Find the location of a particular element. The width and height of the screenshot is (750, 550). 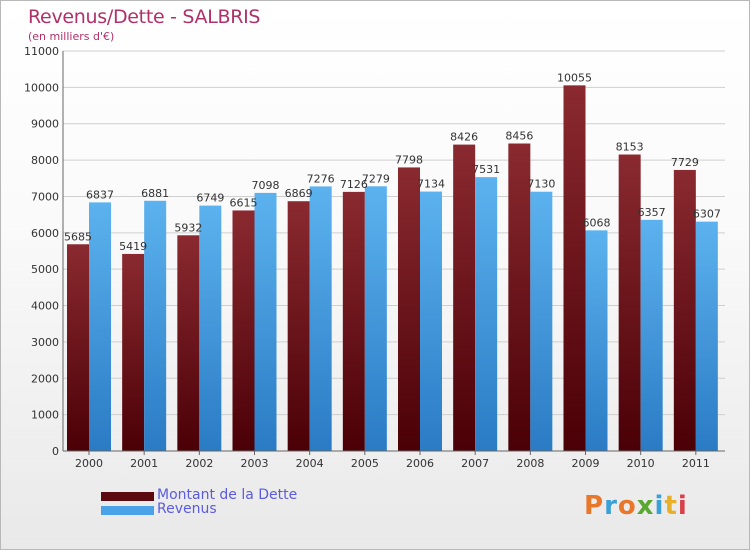

x-tick-label-2008: 2008 is located at coordinates (530, 463).